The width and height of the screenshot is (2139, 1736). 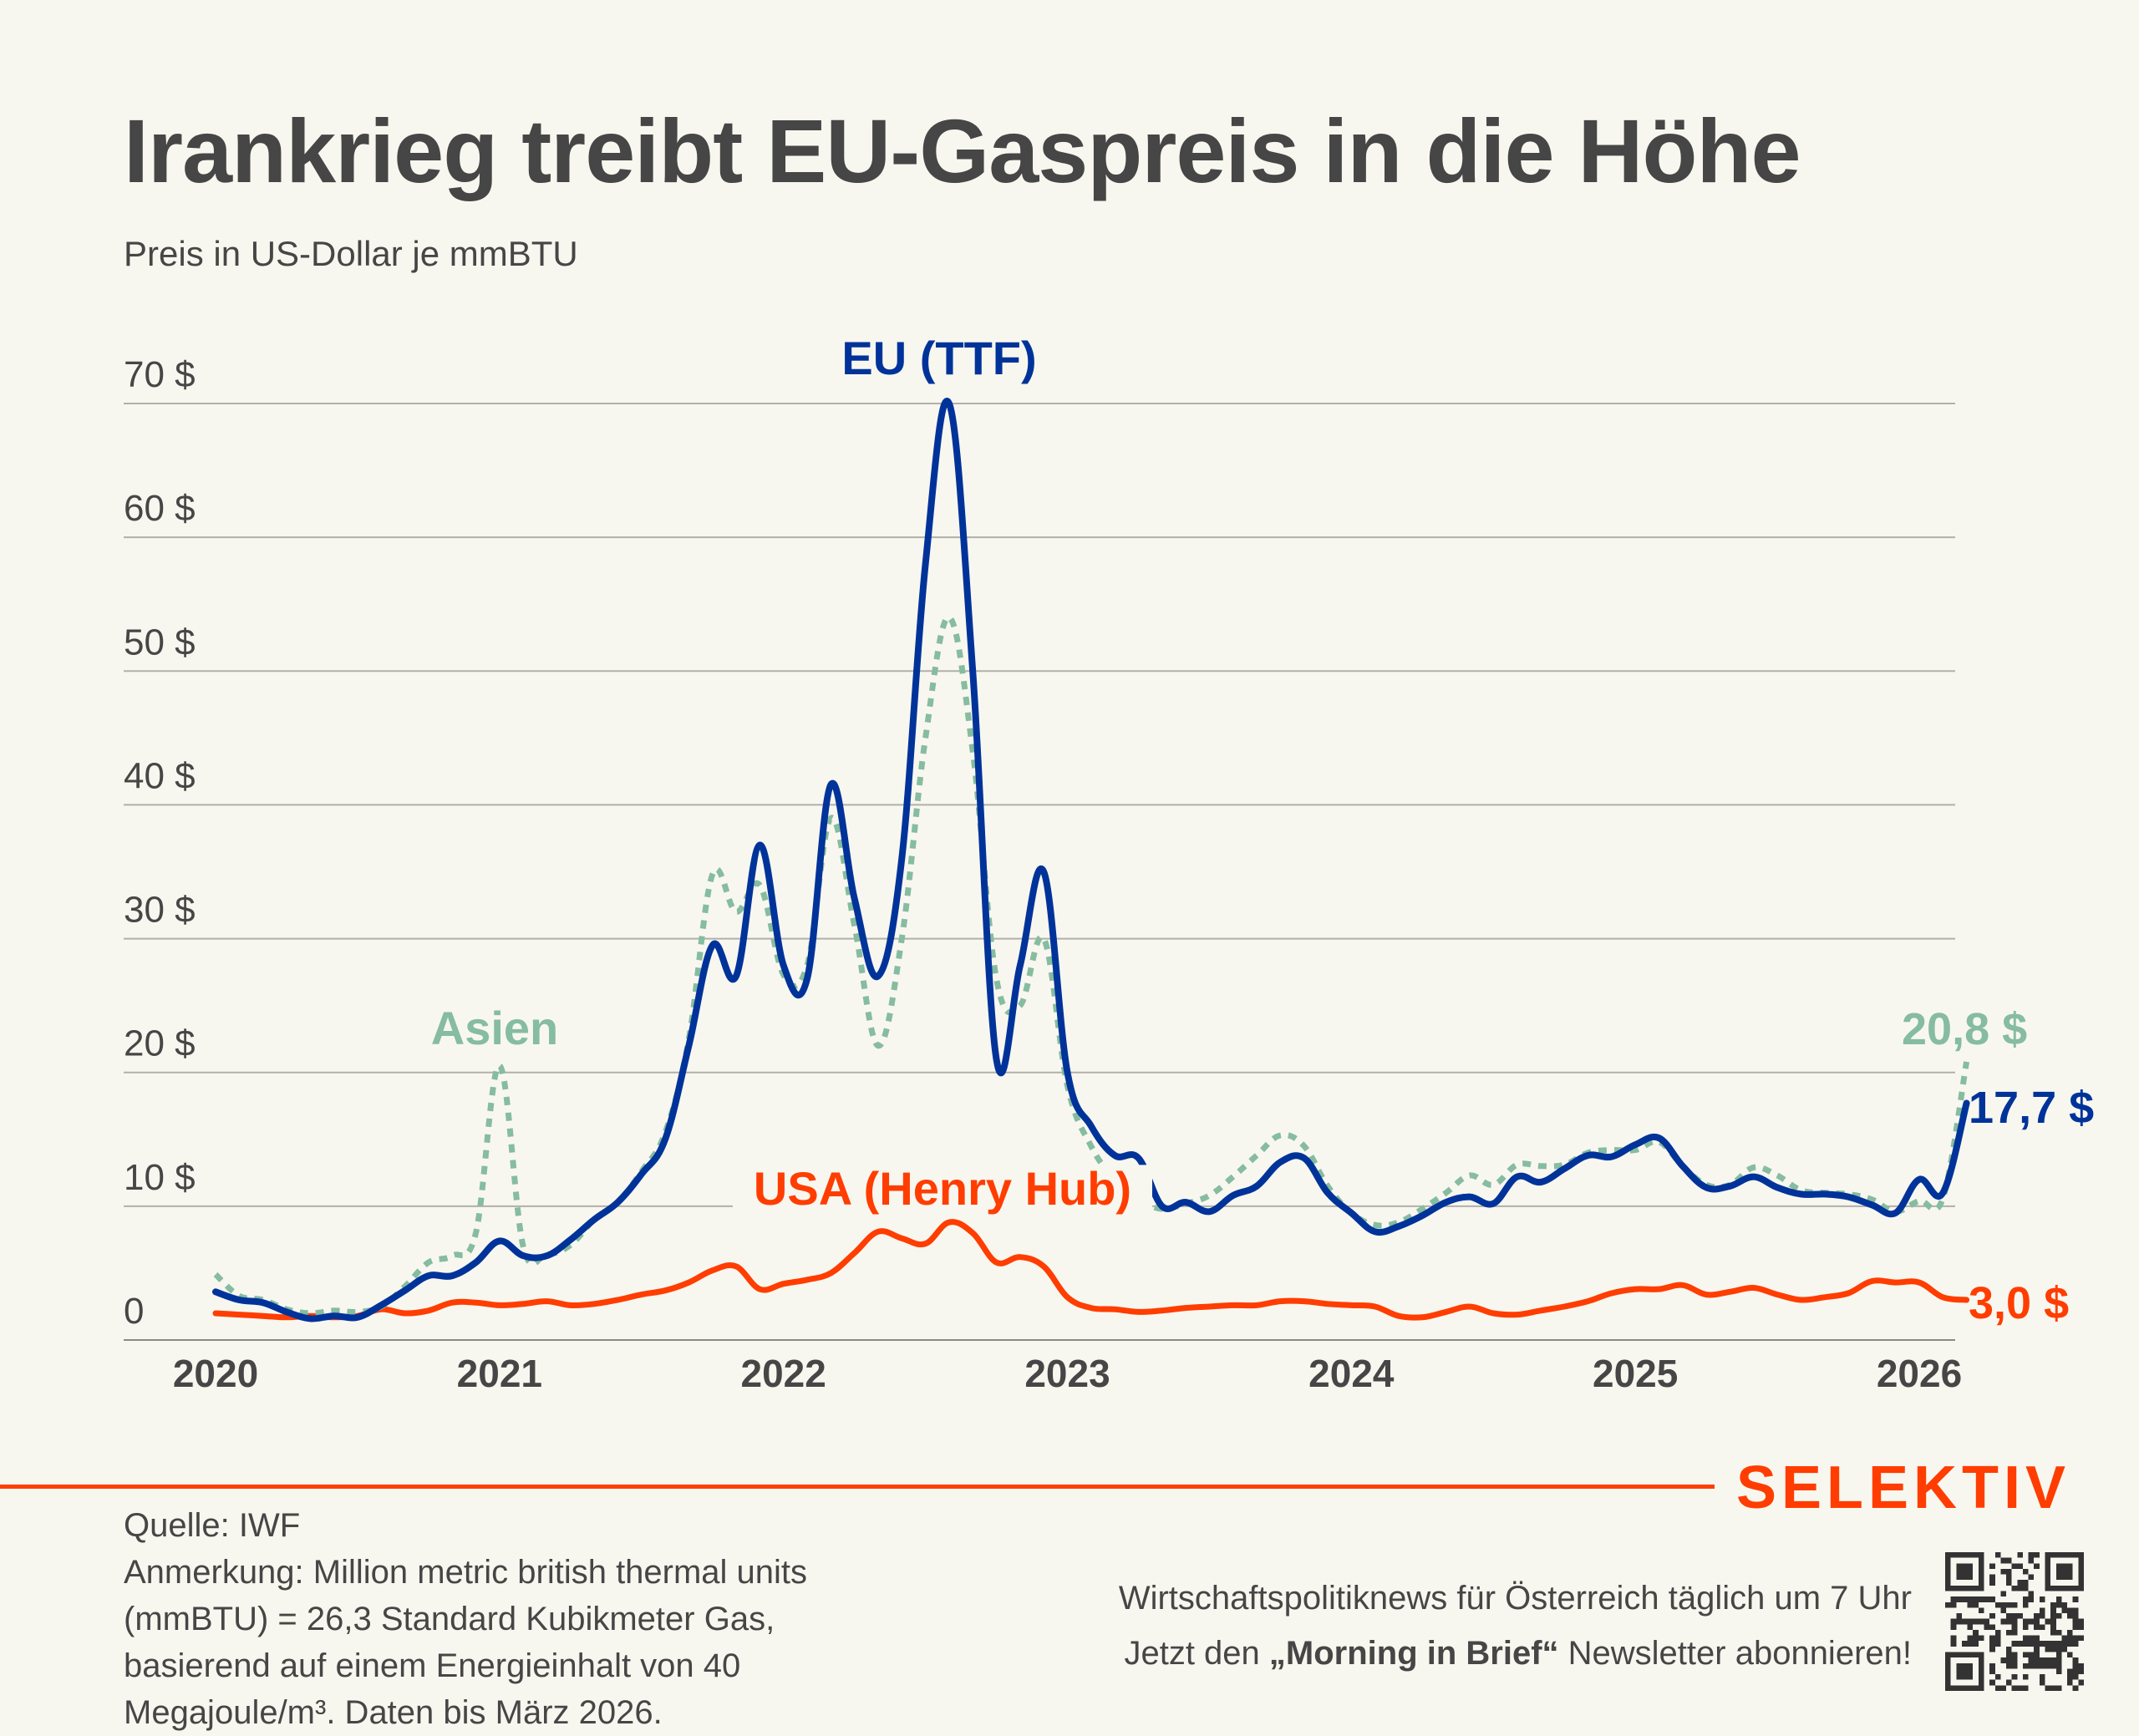 I want to click on y-tick-label: 60 $, so click(x=160, y=508).